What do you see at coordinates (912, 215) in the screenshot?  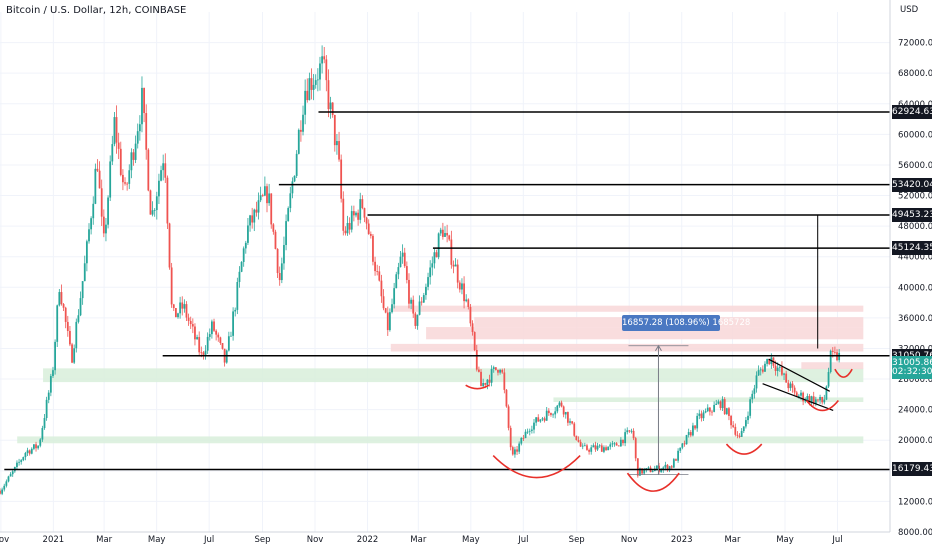 I see `level-price-tag: 49453.23` at bounding box center [912, 215].